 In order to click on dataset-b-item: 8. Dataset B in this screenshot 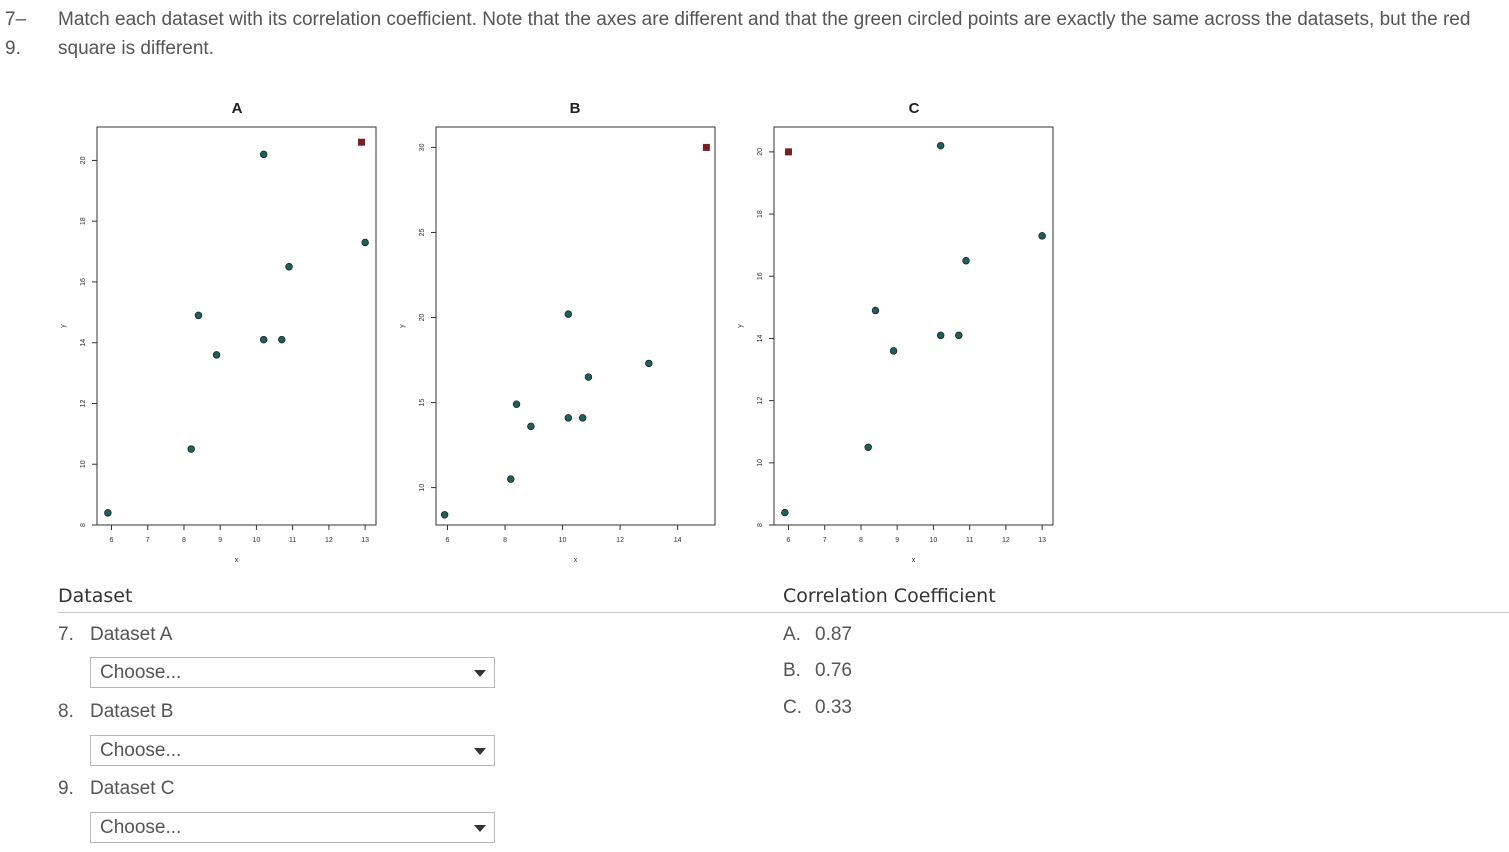, I will do `click(115, 712)`.